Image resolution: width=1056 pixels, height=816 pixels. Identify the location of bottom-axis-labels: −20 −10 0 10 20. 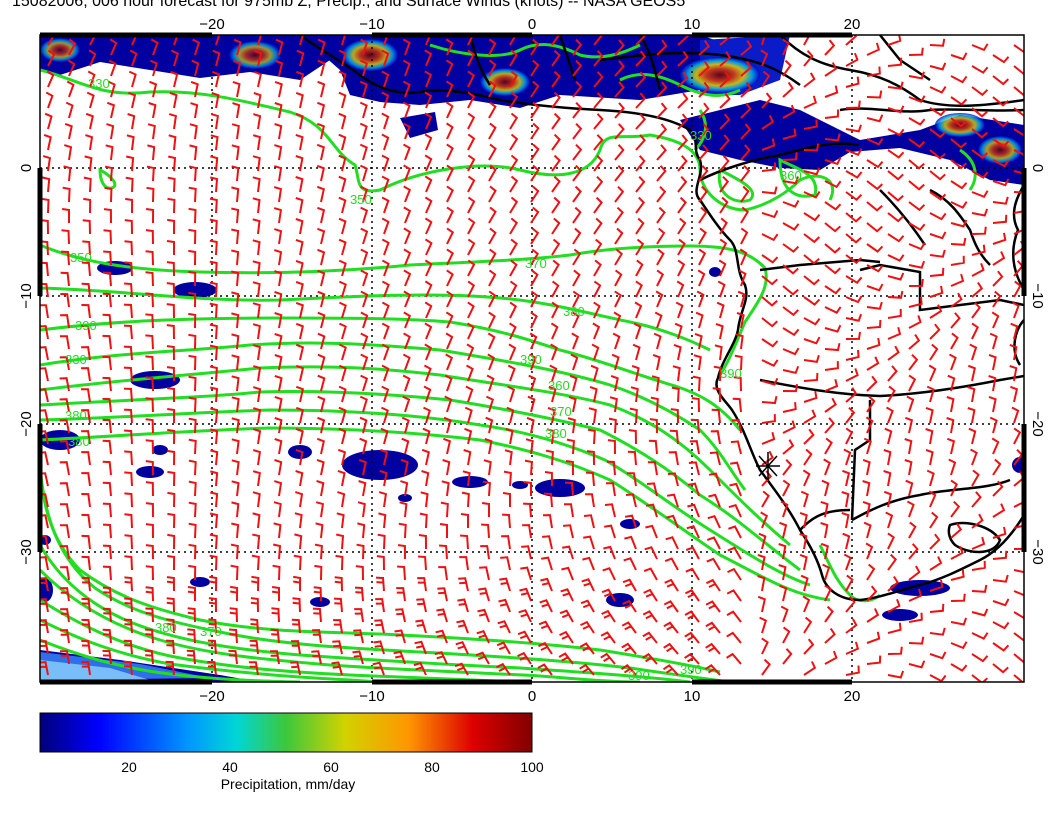
(529, 696).